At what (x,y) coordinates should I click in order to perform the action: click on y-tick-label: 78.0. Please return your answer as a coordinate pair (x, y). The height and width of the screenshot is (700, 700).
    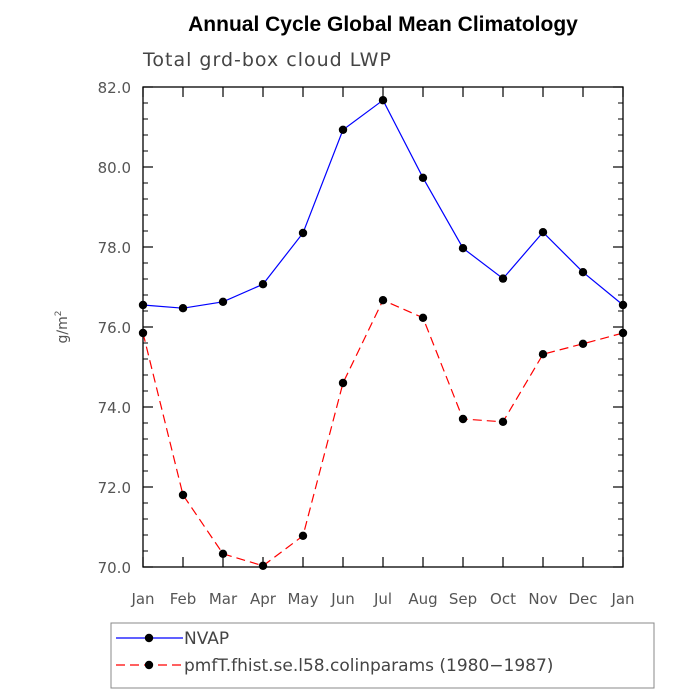
    Looking at the image, I should click on (114, 248).